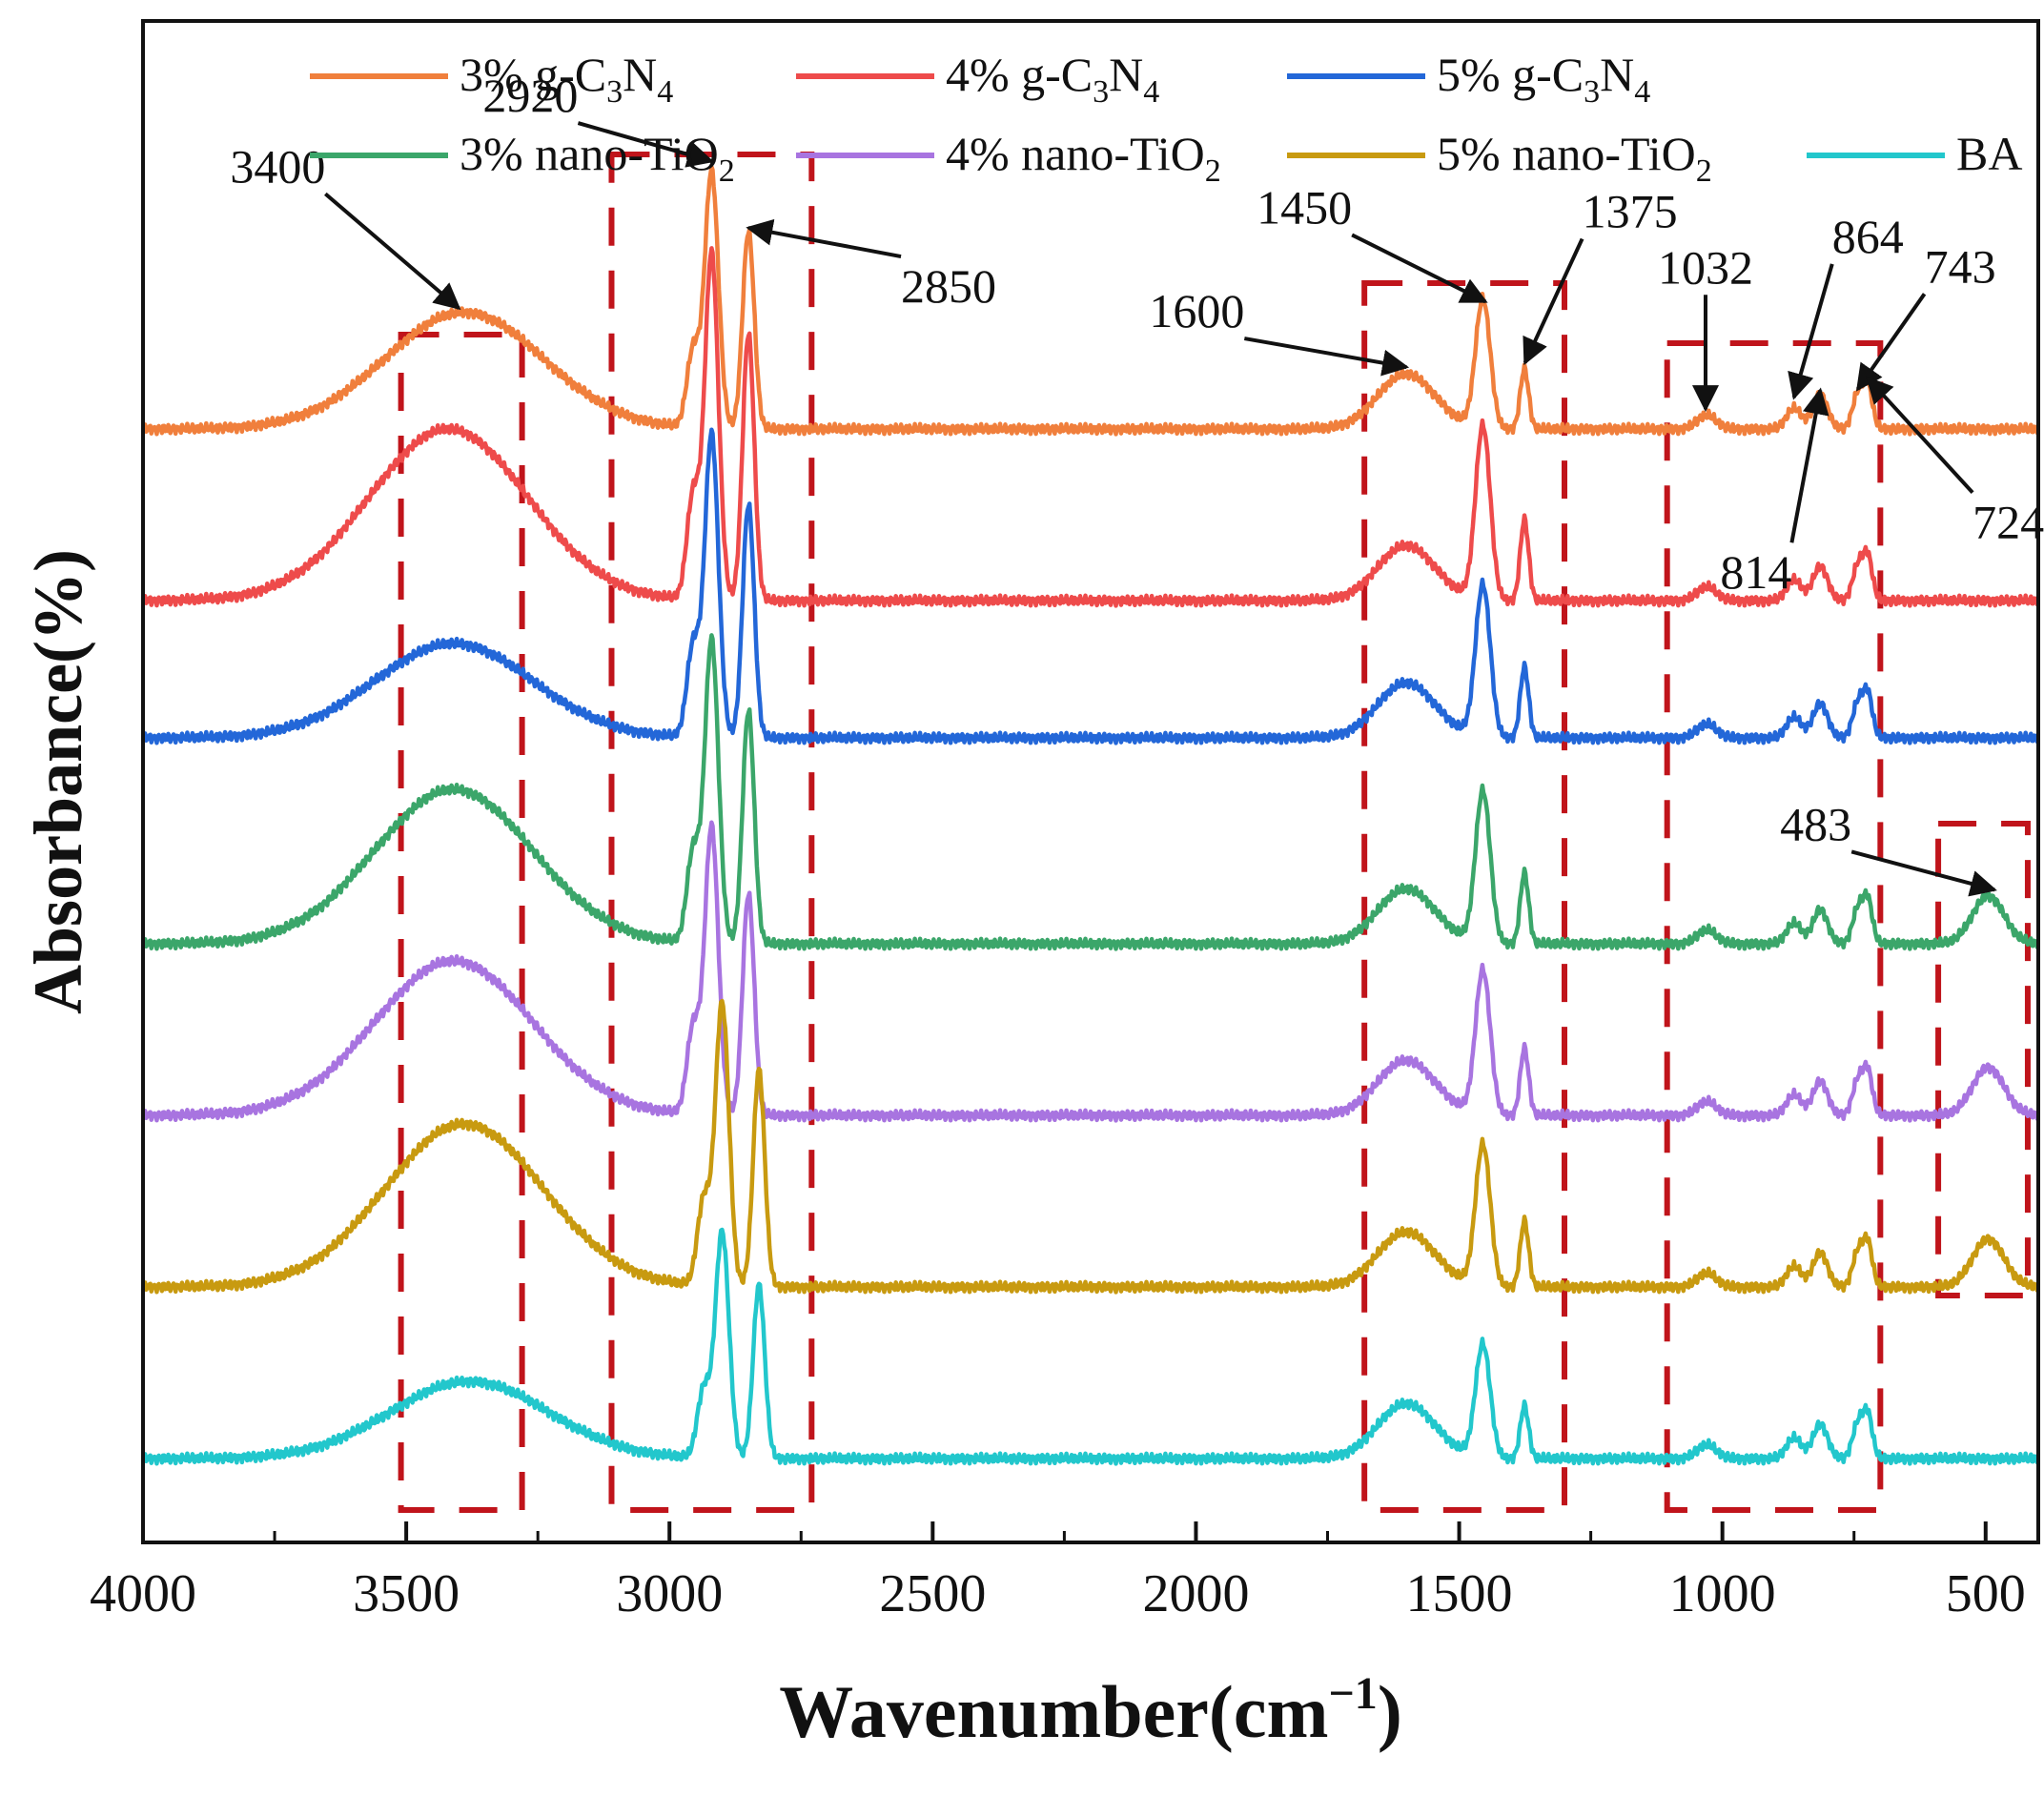 Image resolution: width=2044 pixels, height=1796 pixels. What do you see at coordinates (1053, 1711) in the screenshot?
I see `x-axis-title-main: Wavenumber(cm` at bounding box center [1053, 1711].